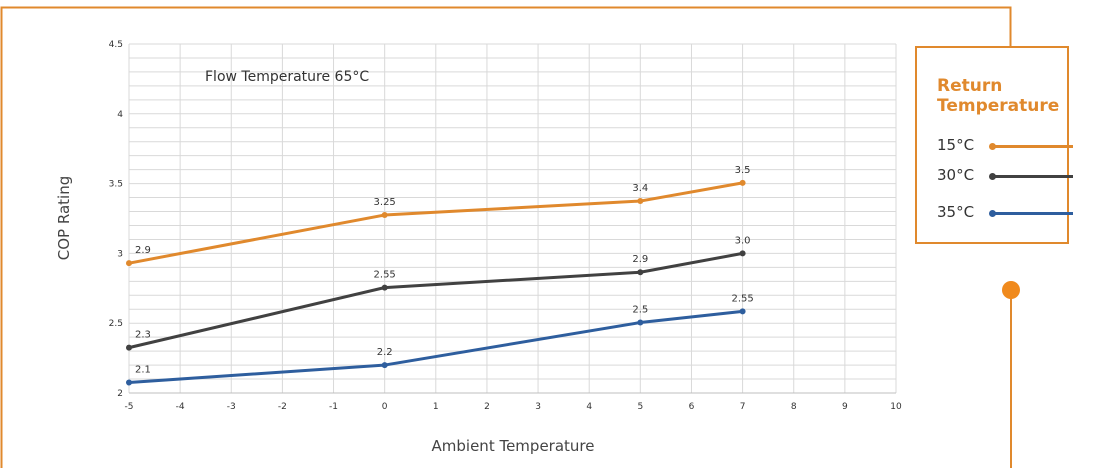 The width and height of the screenshot is (1102, 468). I want to click on x-tick-label: 4, so click(589, 407).